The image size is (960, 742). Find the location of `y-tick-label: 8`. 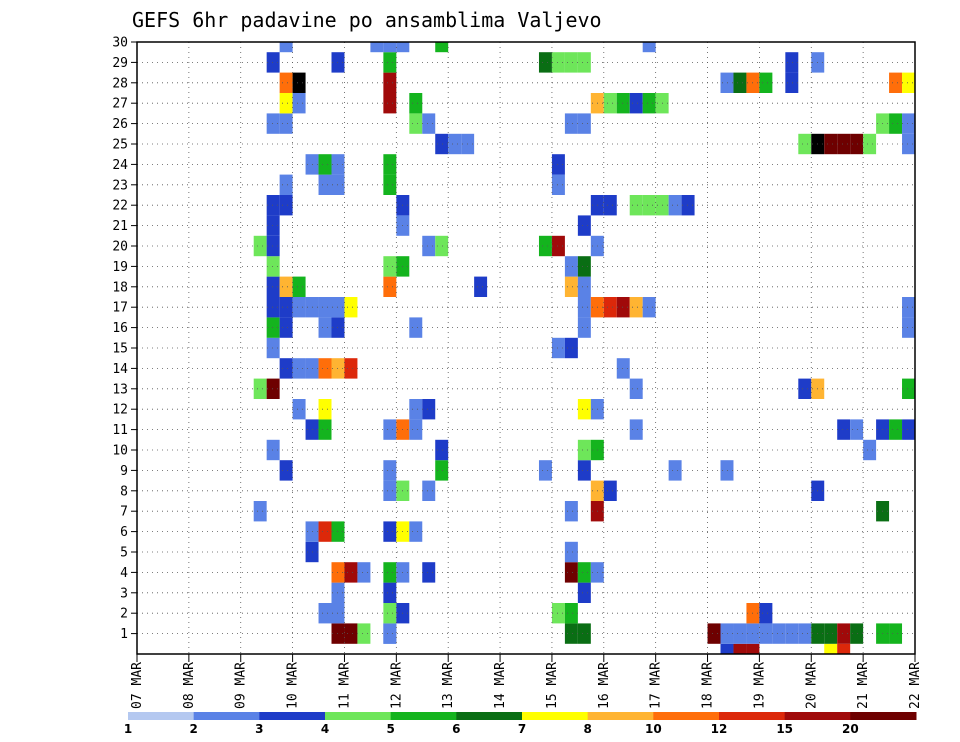

y-tick-label: 8 is located at coordinates (124, 491).